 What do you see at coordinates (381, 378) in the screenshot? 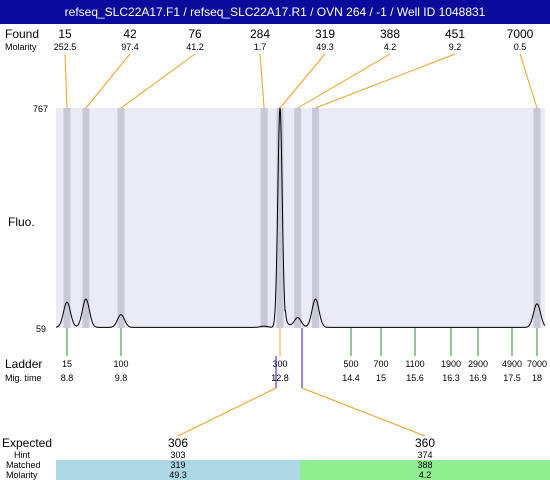
I see `ladder-mig-time: 15` at bounding box center [381, 378].